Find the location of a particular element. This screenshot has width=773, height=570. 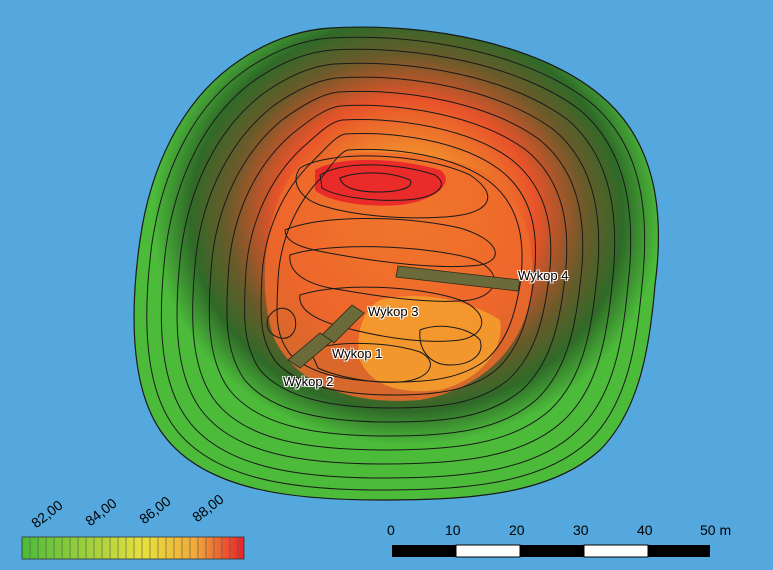

scale-label-10: 10 is located at coordinates (453, 530).